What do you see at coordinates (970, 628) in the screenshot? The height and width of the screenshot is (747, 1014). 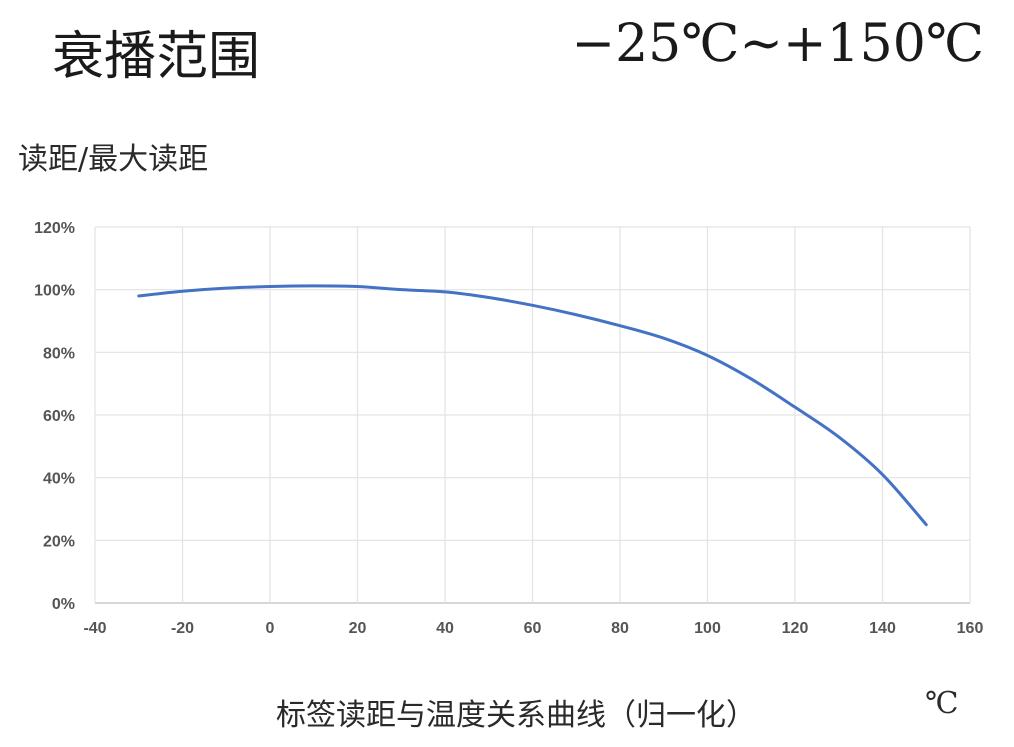 I see `x-tick-label: 160` at bounding box center [970, 628].